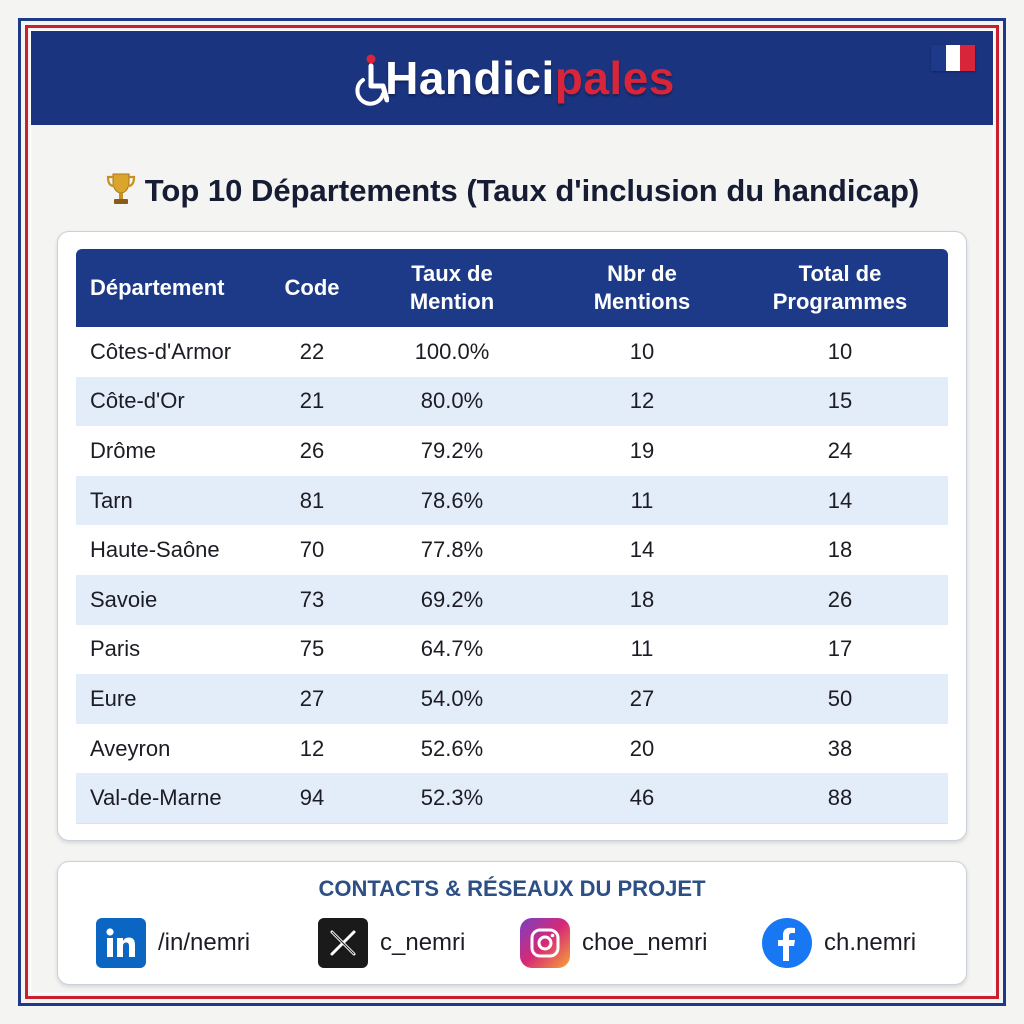  Describe the element at coordinates (174, 401) in the screenshot. I see `cell-departement: Côte-d'Or` at that location.